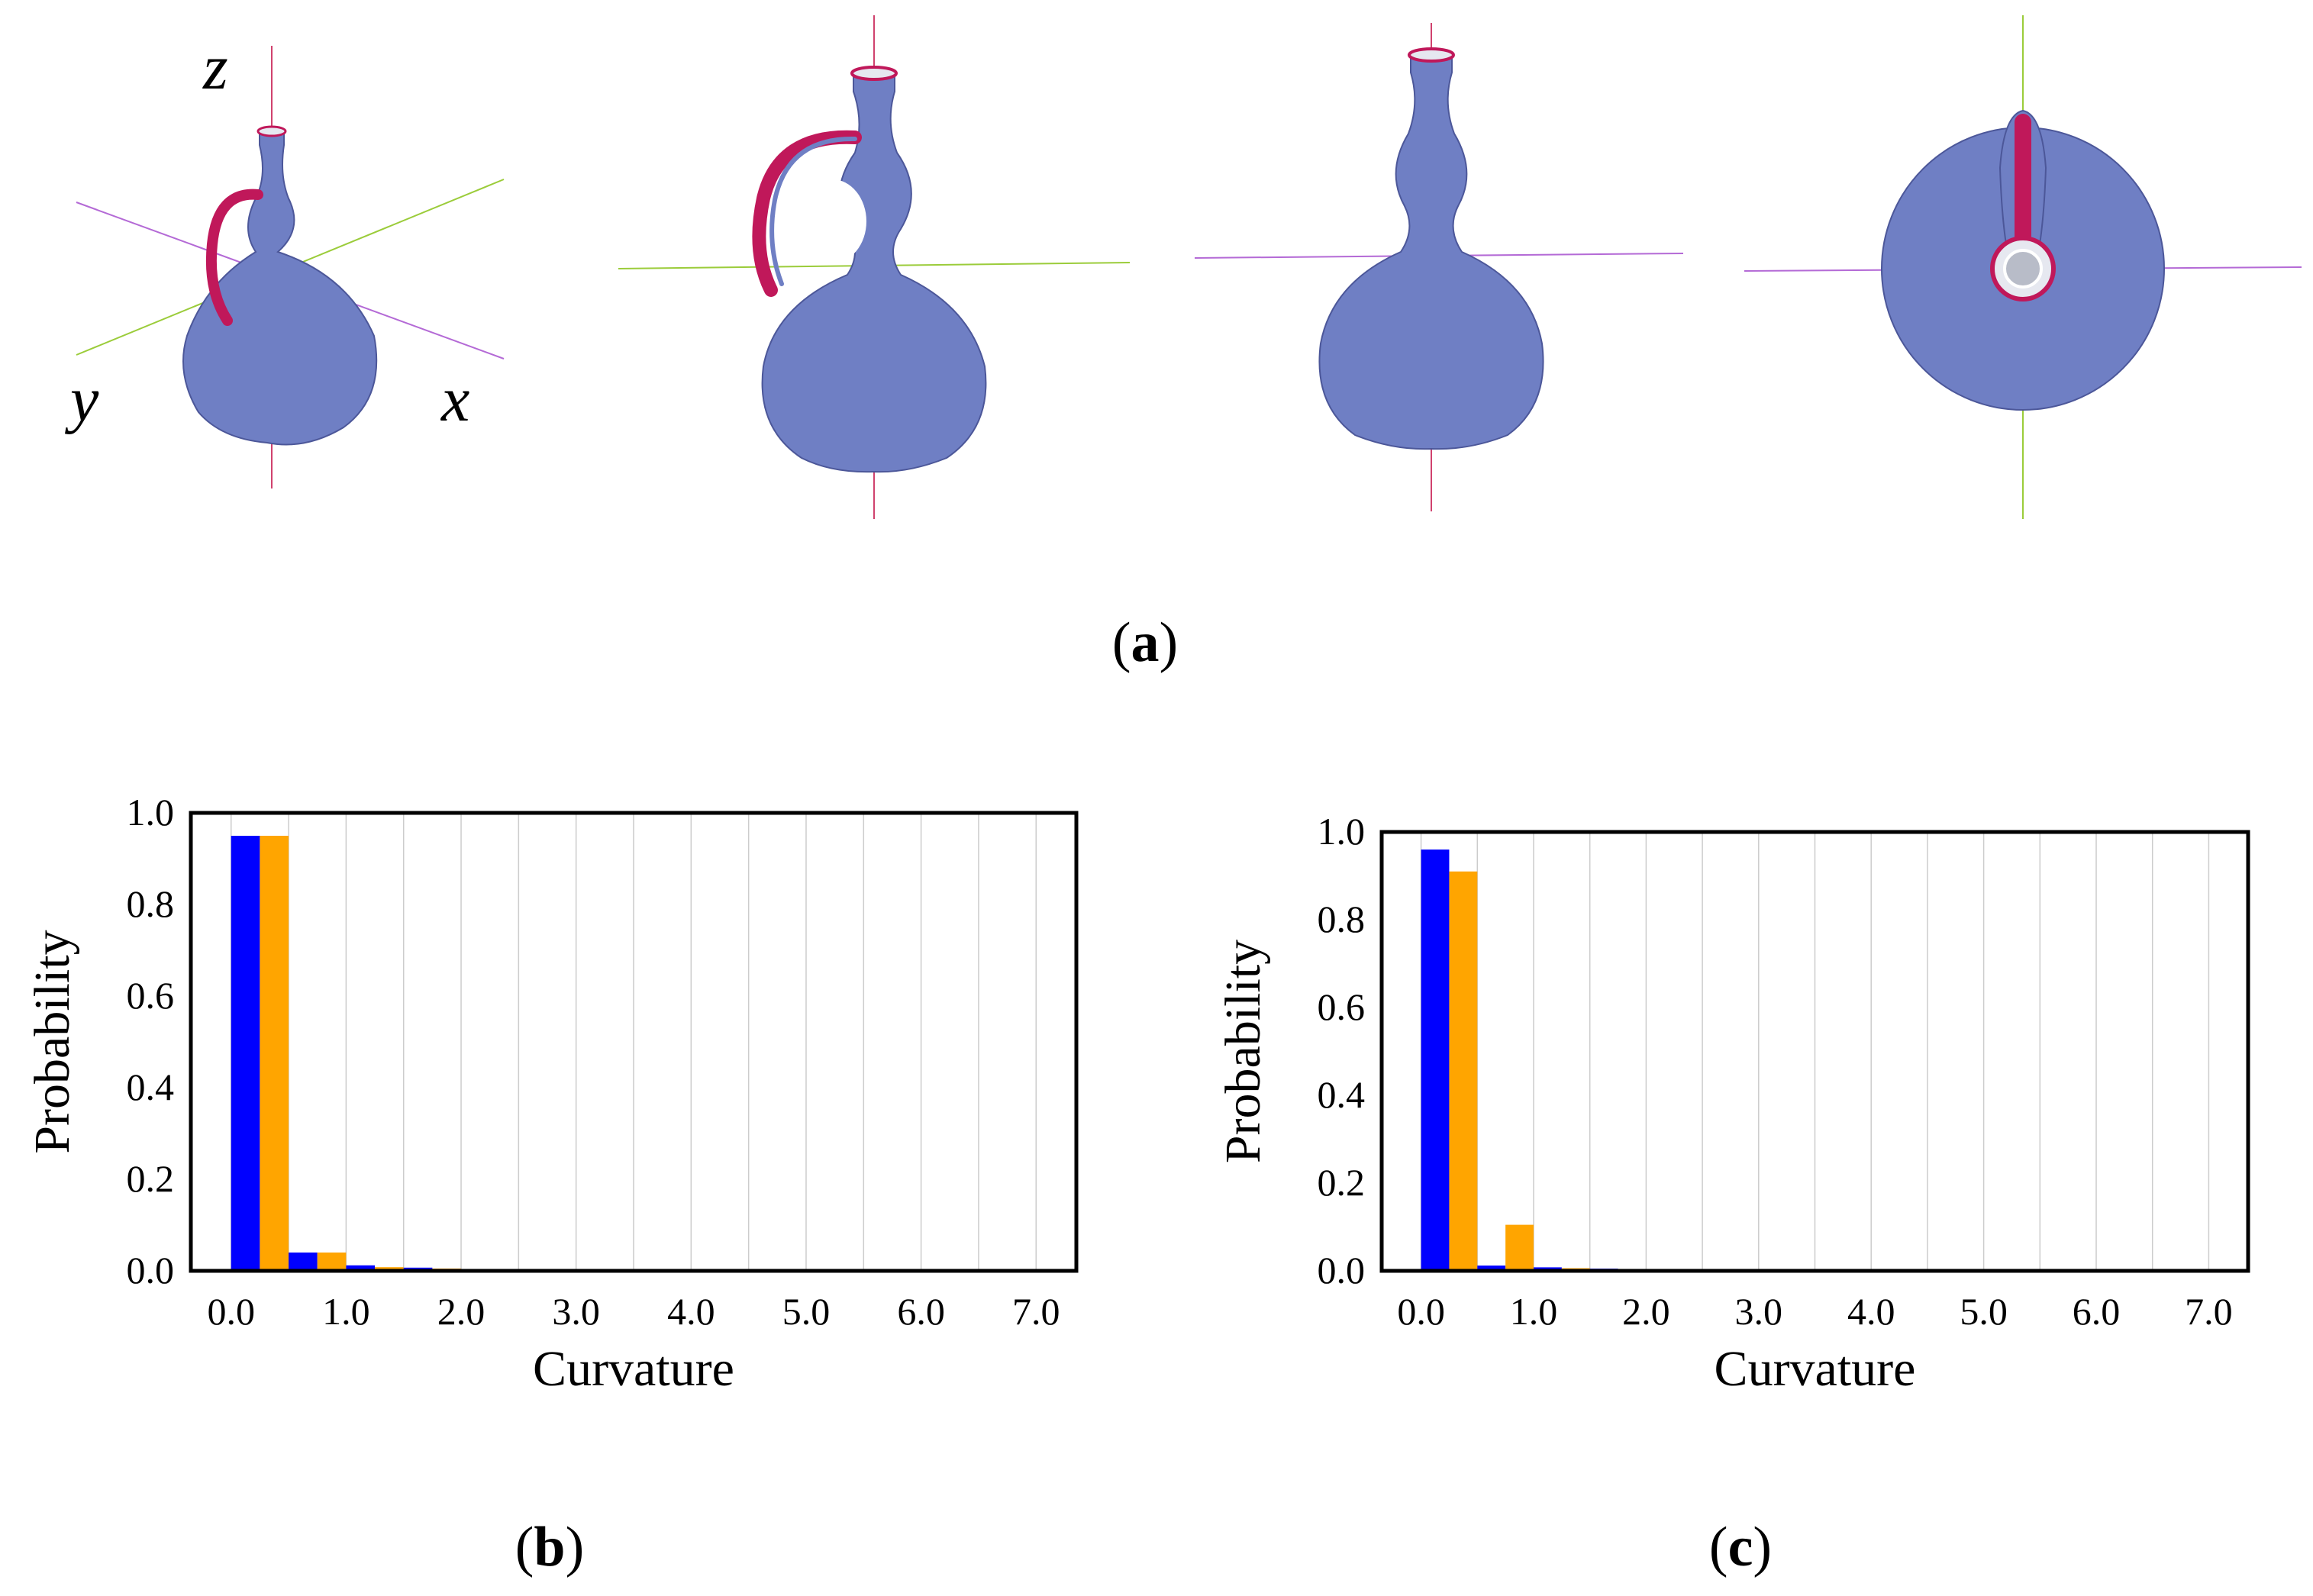 This screenshot has width=2313, height=1596. I want to click on vase-view-isometric, so click(290, 267).